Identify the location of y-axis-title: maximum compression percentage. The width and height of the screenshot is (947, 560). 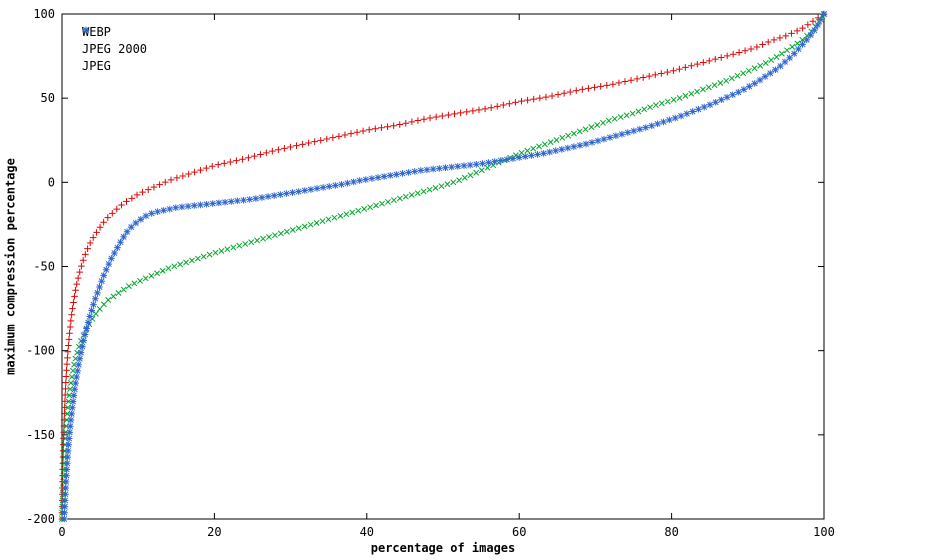
(10, 266).